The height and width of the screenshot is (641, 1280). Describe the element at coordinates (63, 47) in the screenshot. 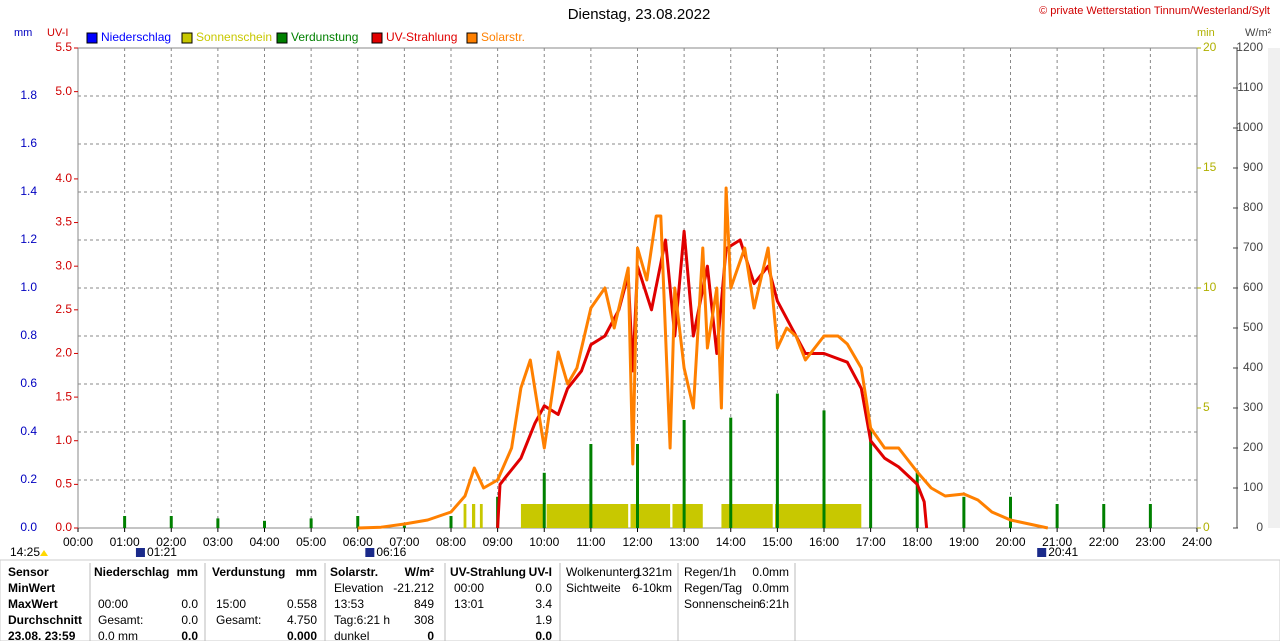

I see `y2-tick-label: 5.5` at that location.